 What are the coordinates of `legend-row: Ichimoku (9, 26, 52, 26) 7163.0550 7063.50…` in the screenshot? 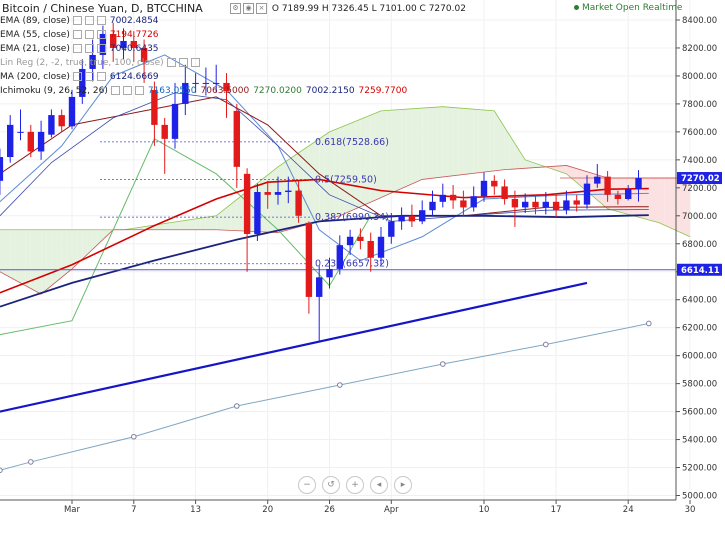 It's located at (203, 93).